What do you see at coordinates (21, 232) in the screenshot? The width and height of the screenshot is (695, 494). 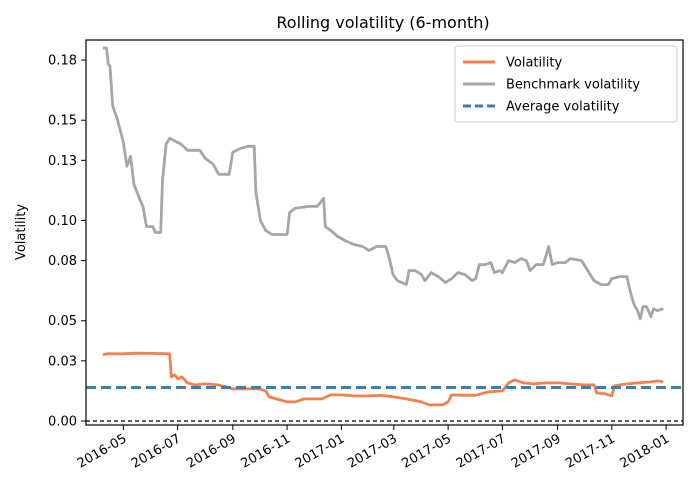 I see `y-axis-label: Volatility` at bounding box center [21, 232].